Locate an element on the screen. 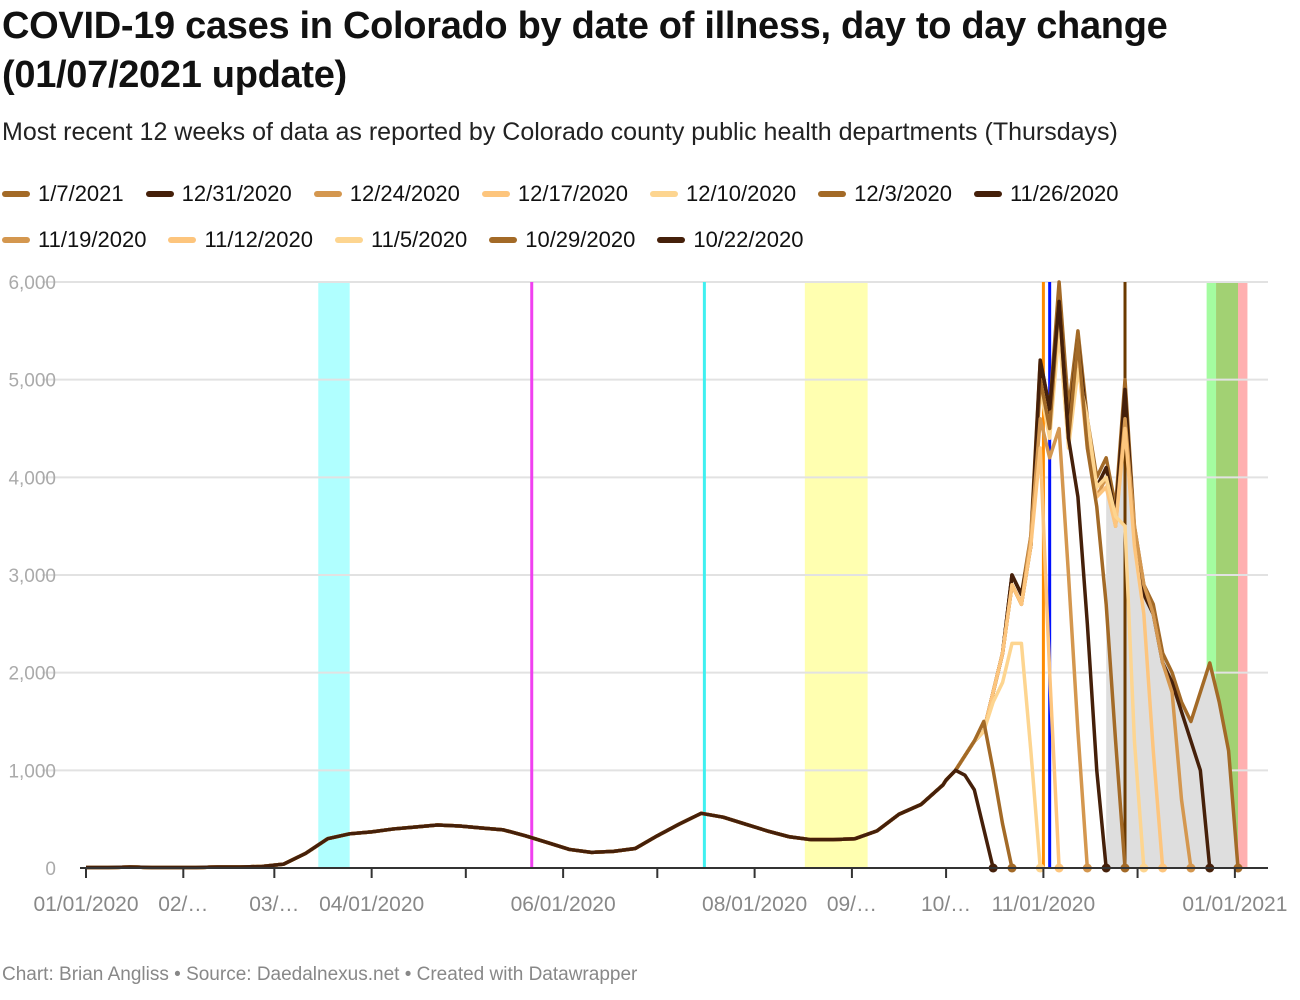  legend-label: 11/26/2020 is located at coordinates (1064, 193).